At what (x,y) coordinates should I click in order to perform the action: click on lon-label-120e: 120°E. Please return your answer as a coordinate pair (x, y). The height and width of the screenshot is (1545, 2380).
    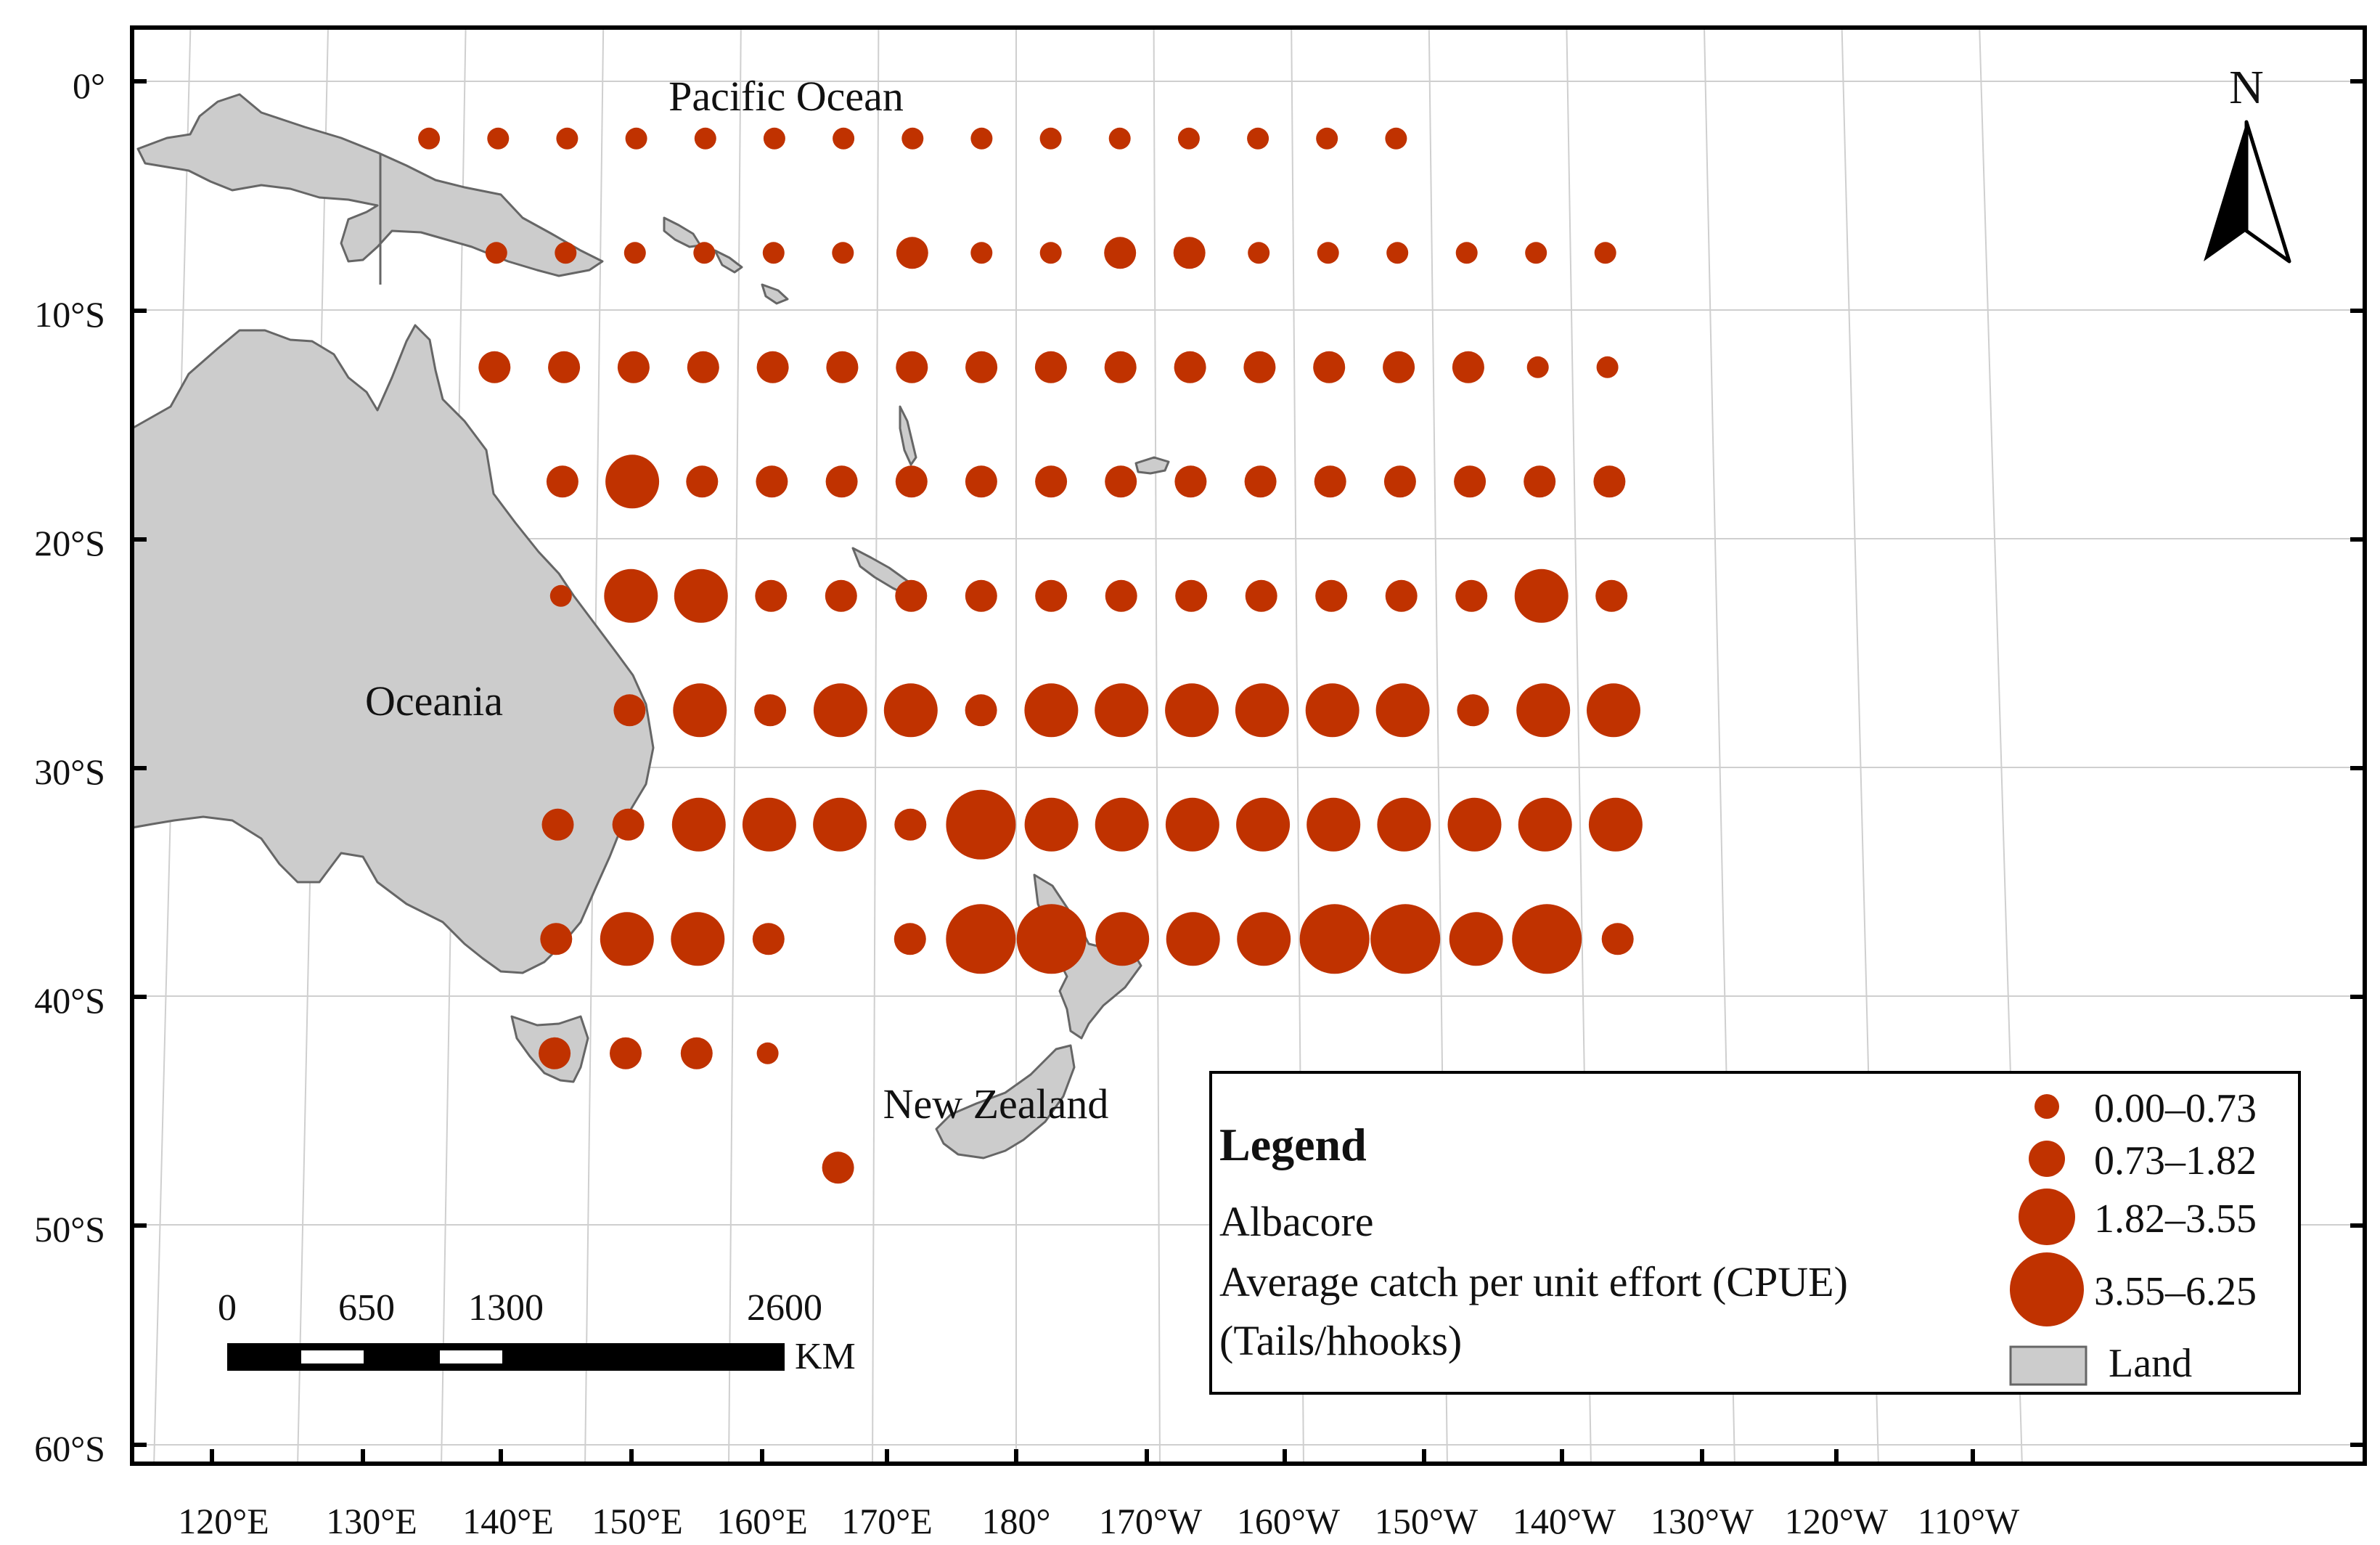
    Looking at the image, I should click on (223, 1521).